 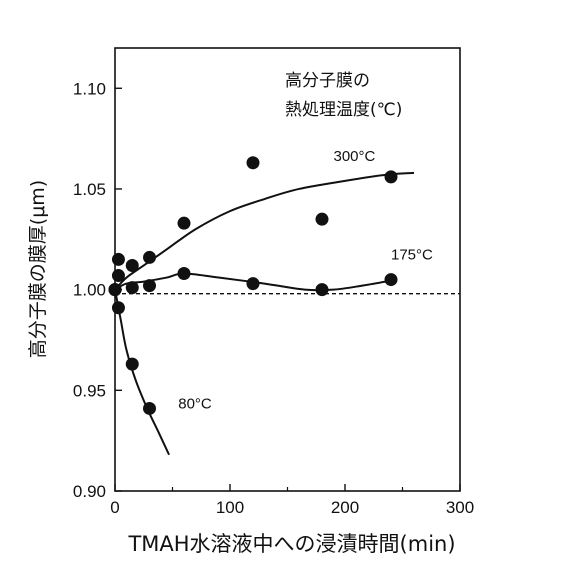 What do you see at coordinates (195, 403) in the screenshot?
I see `series-label: 80°C` at bounding box center [195, 403].